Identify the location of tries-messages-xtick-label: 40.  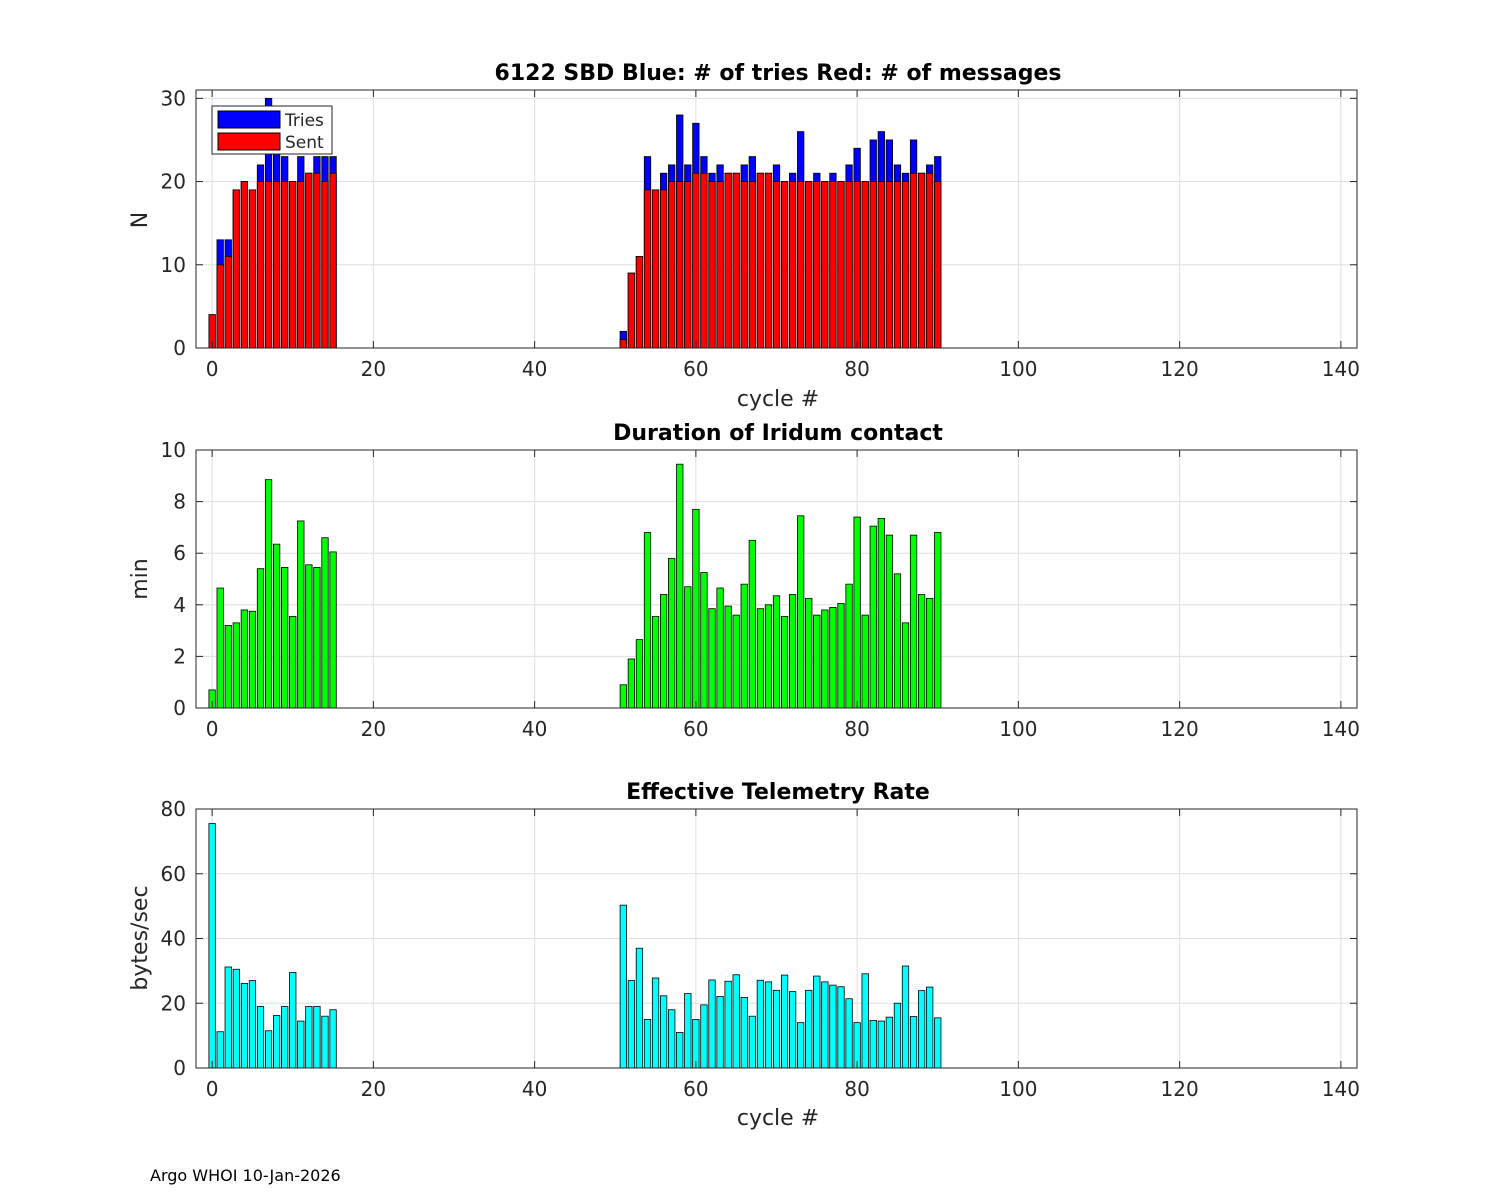
(534, 369).